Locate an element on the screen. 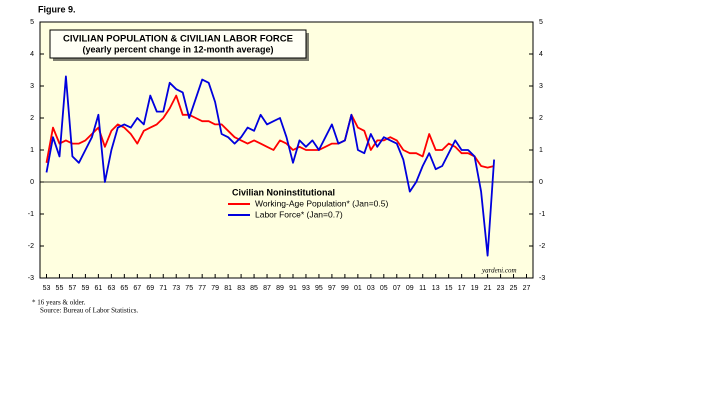 This screenshot has width=708, height=400. x-tick-label: 95 is located at coordinates (319, 288).